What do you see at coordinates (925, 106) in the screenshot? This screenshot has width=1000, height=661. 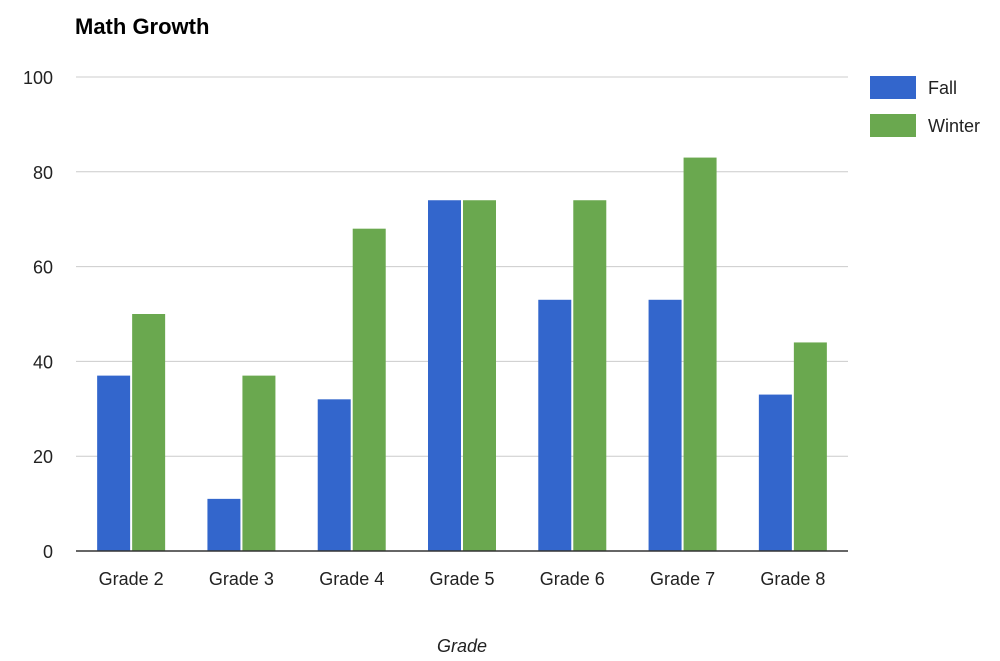 I see `legend: Fall Winter` at bounding box center [925, 106].